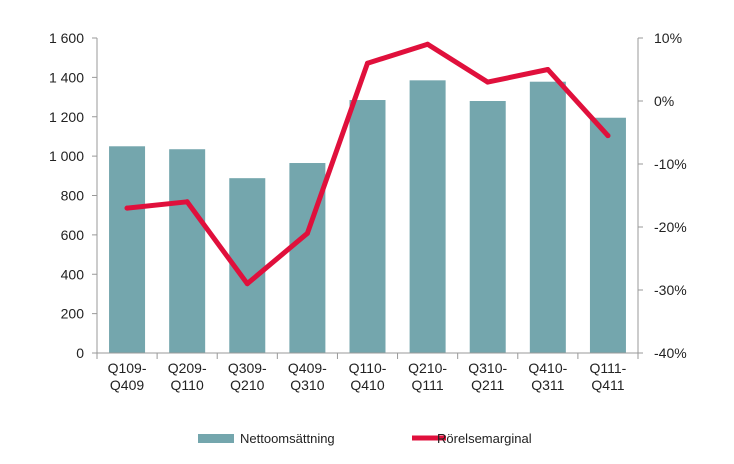 This screenshot has height=464, width=734. I want to click on legend-label-line: Rörelsemarginal, so click(484, 438).